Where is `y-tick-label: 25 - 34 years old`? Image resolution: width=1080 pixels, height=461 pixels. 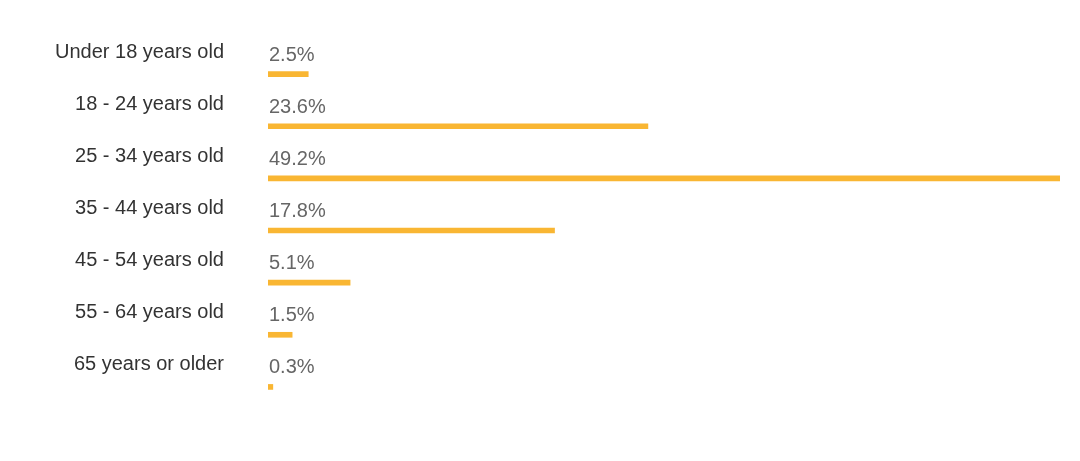
y-tick-label: 25 - 34 years old is located at coordinates (149, 154).